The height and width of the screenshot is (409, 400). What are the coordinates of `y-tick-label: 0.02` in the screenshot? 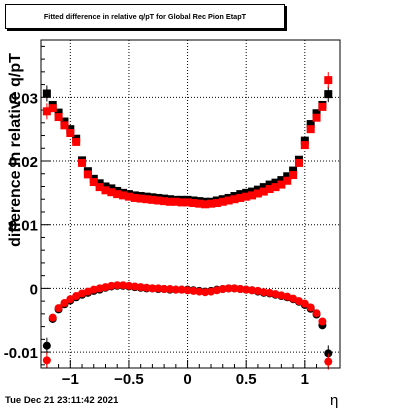 It's located at (23, 162).